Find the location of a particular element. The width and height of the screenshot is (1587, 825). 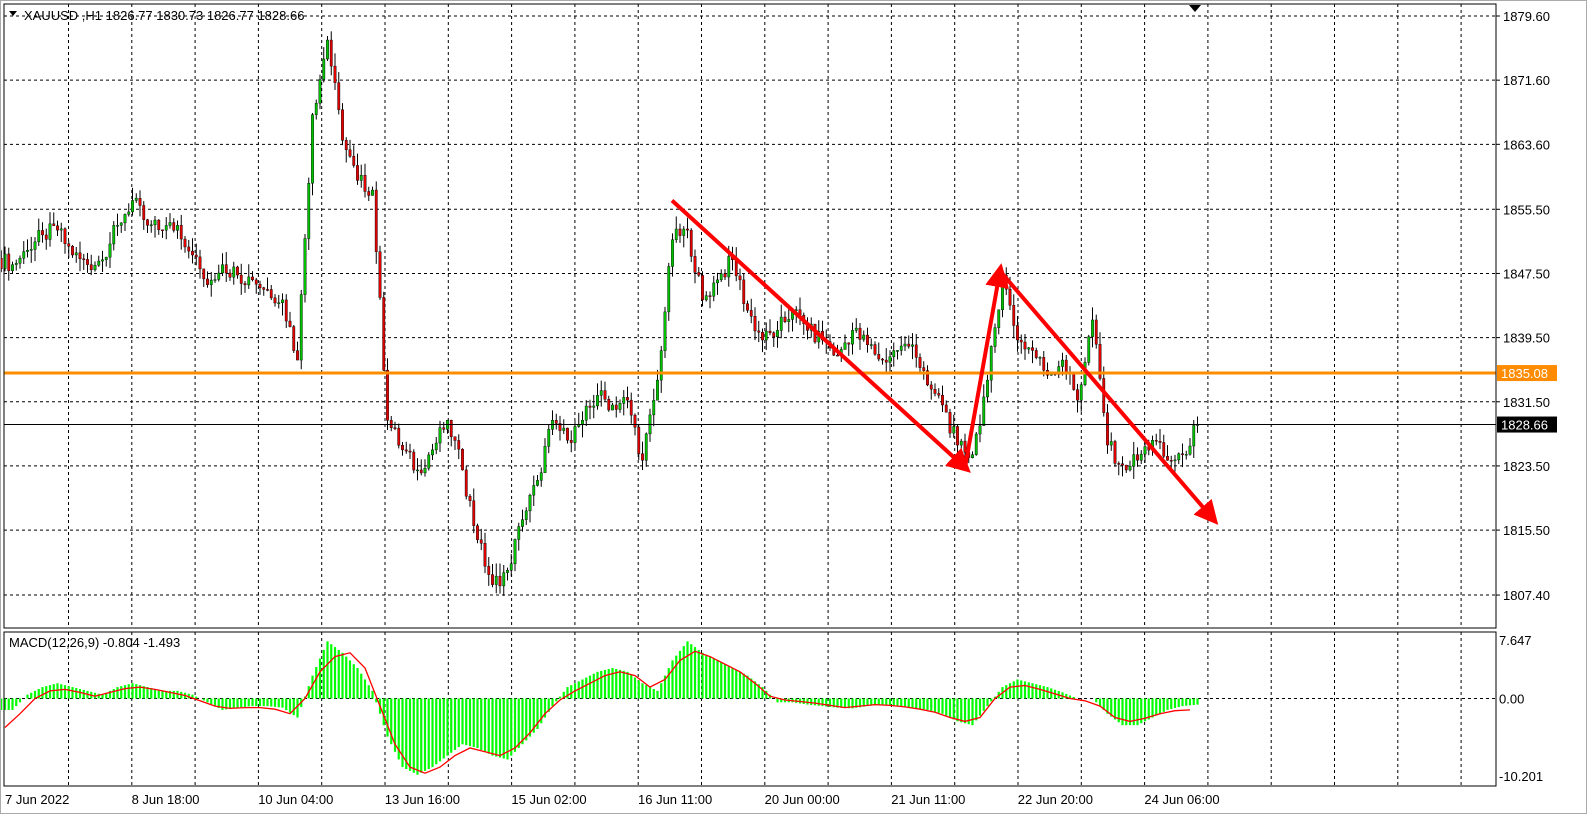

time-tick-label: 13 Jun 16:00 is located at coordinates (422, 799).